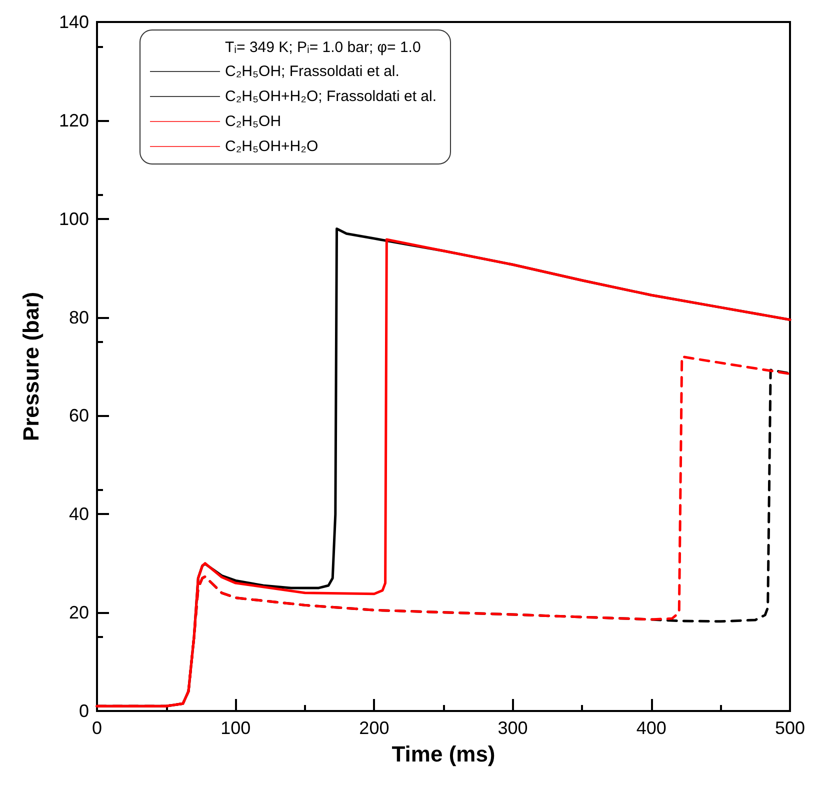  I want to click on y-tick-label: 0, so click(83, 711).